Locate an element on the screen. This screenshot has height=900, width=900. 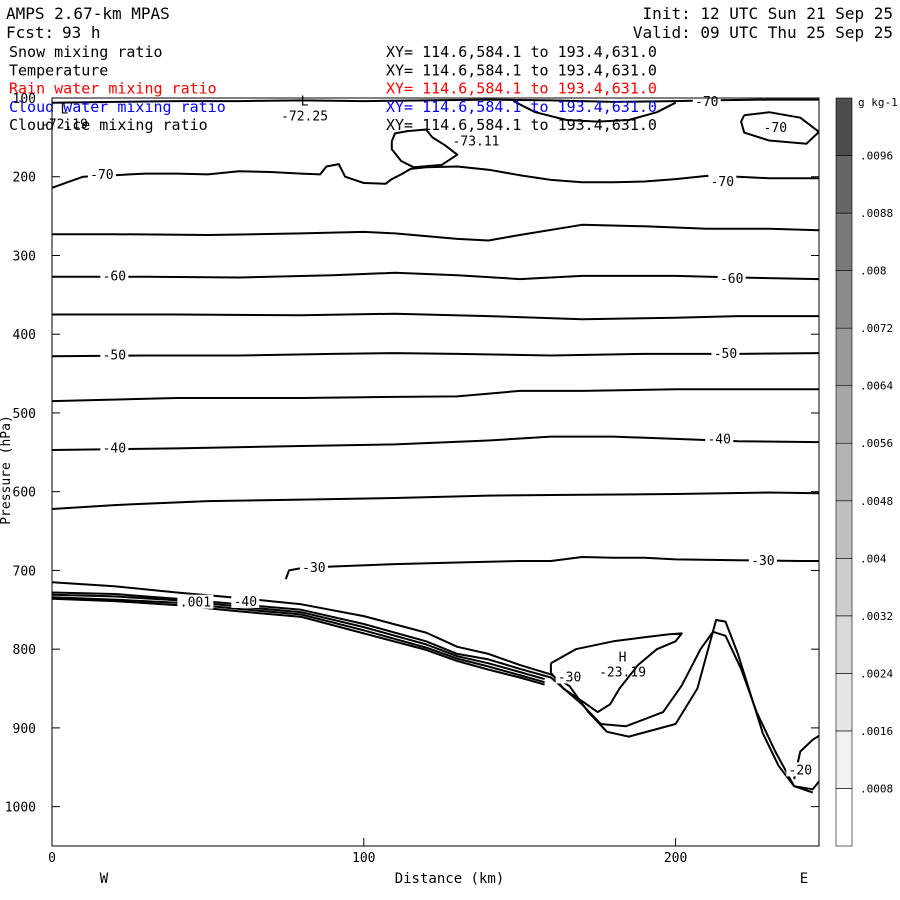
colorbar-level: .0072 is located at coordinates (876, 328).